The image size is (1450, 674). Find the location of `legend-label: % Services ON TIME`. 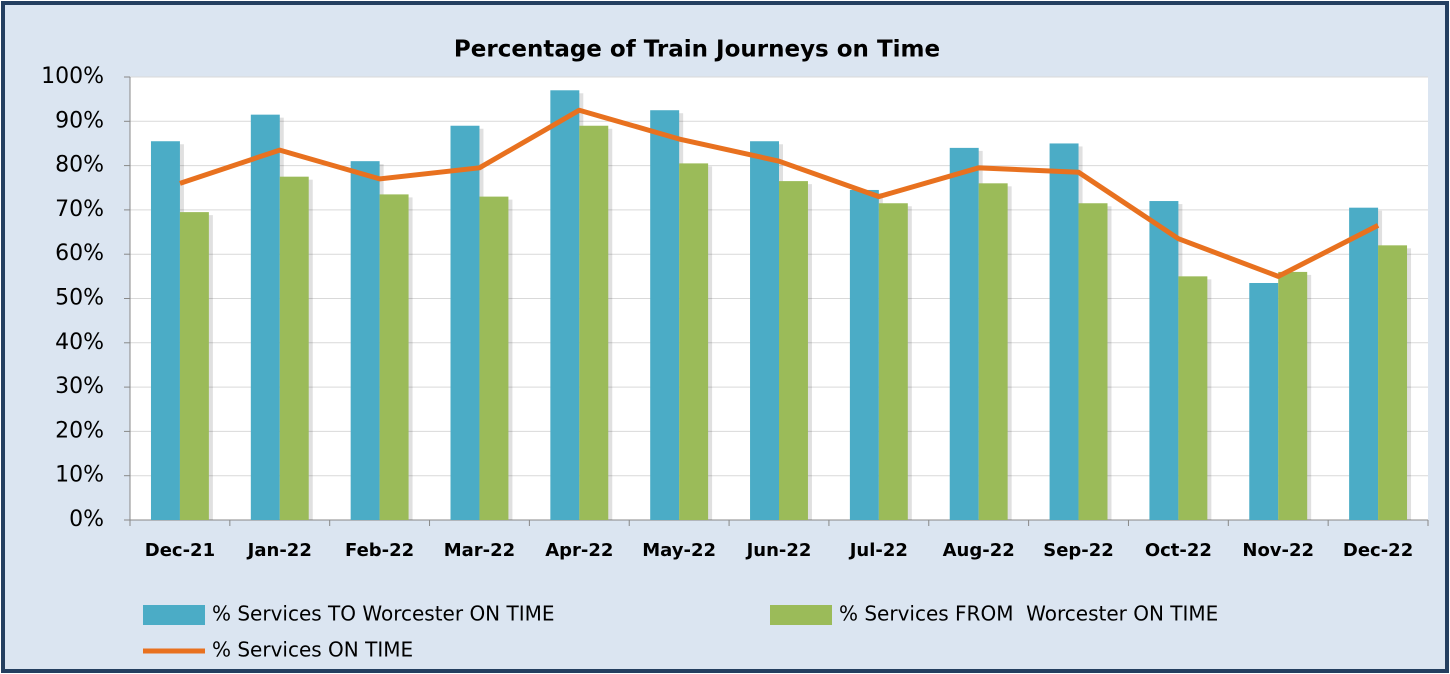

legend-label: % Services ON TIME is located at coordinates (312, 650).